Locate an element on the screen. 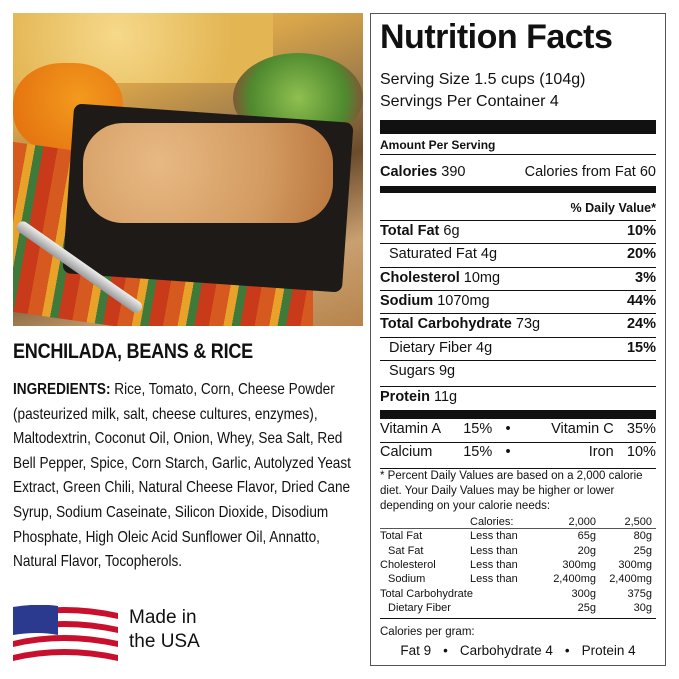  product-name: ENCHILADA, BEANS & RICE is located at coordinates (133, 351).